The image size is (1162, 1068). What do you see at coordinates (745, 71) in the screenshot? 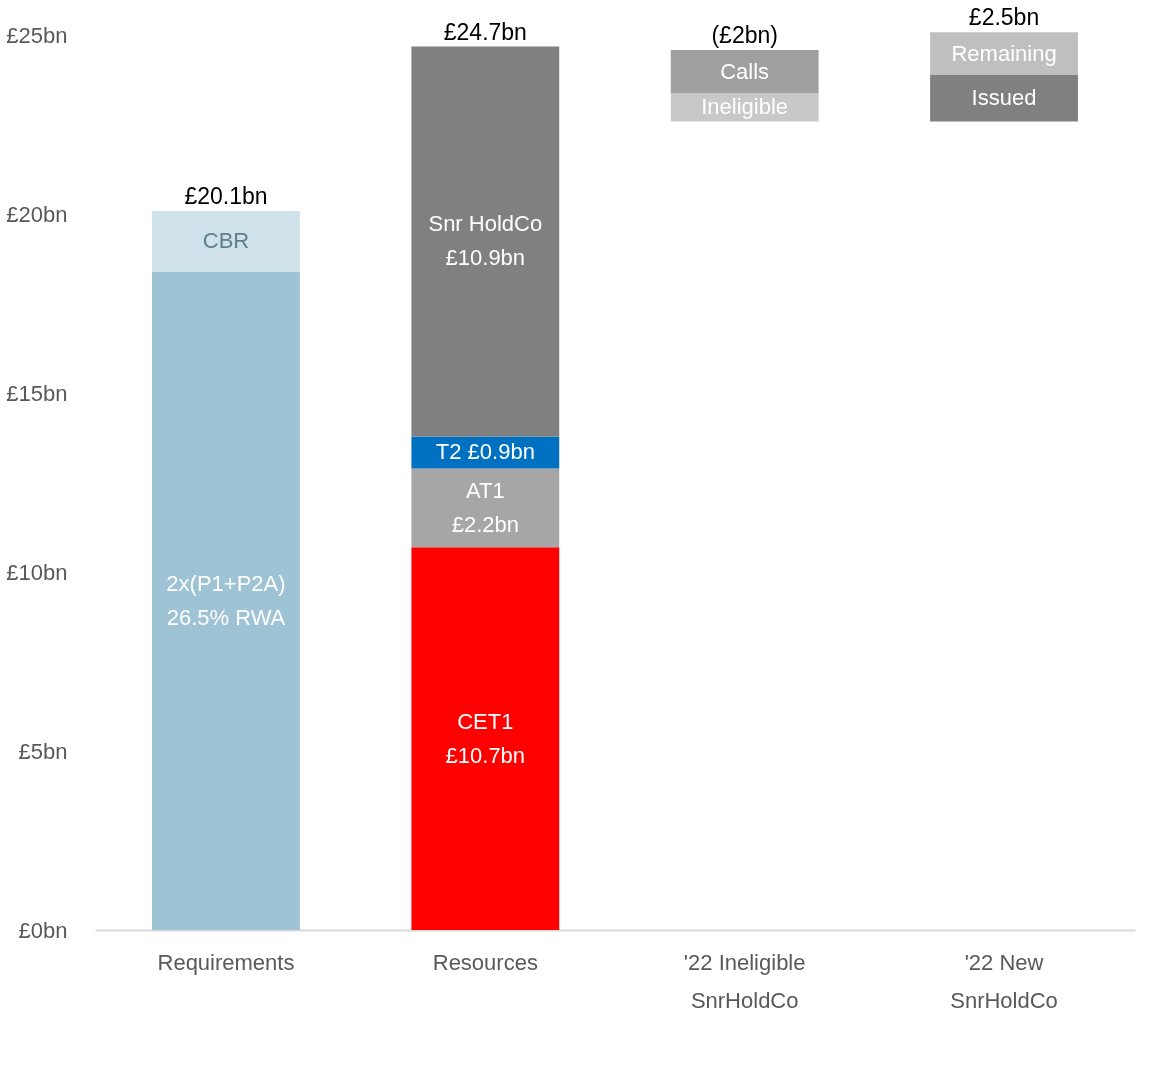
I see `data-label: Calls` at bounding box center [745, 71].